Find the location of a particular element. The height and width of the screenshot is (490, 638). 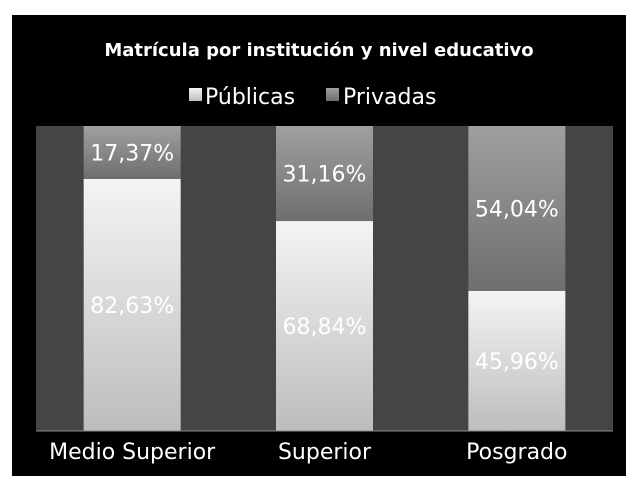

category-label-3: Posgrado is located at coordinates (516, 452).